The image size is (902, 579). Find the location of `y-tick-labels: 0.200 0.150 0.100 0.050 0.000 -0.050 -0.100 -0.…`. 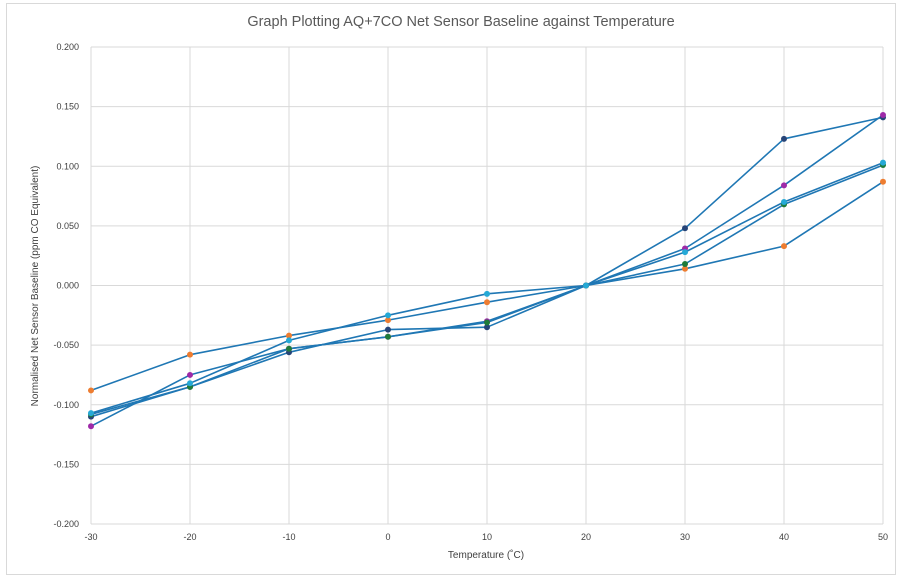

y-tick-labels: 0.200 0.150 0.100 0.050 0.000 -0.050 -0.100 -0.… is located at coordinates (66, 285).